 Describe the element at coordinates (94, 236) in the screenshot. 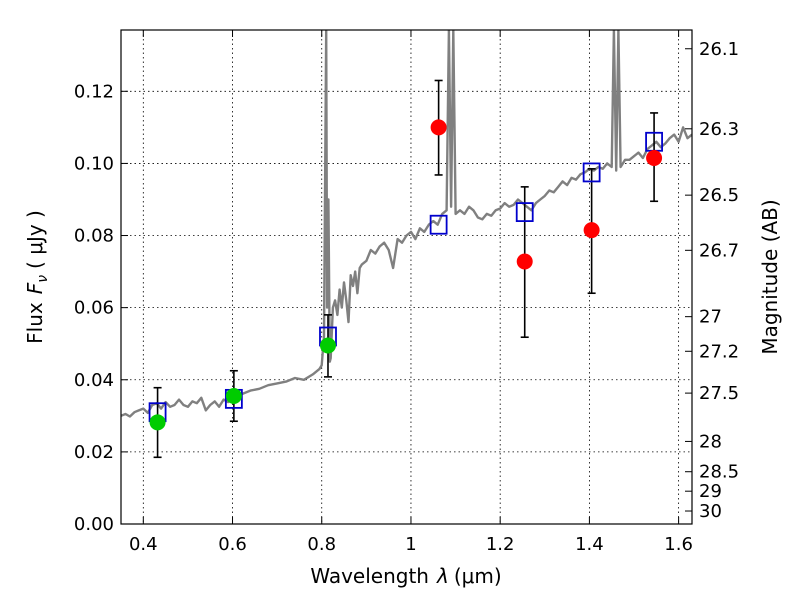

I see `y-tick-label: 0.08` at that location.